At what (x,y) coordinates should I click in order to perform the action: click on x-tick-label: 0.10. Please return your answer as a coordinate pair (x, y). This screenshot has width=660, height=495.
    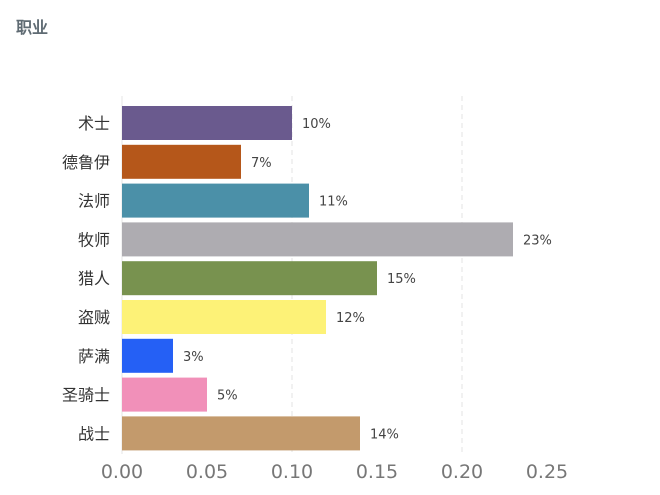
    Looking at the image, I should click on (292, 472).